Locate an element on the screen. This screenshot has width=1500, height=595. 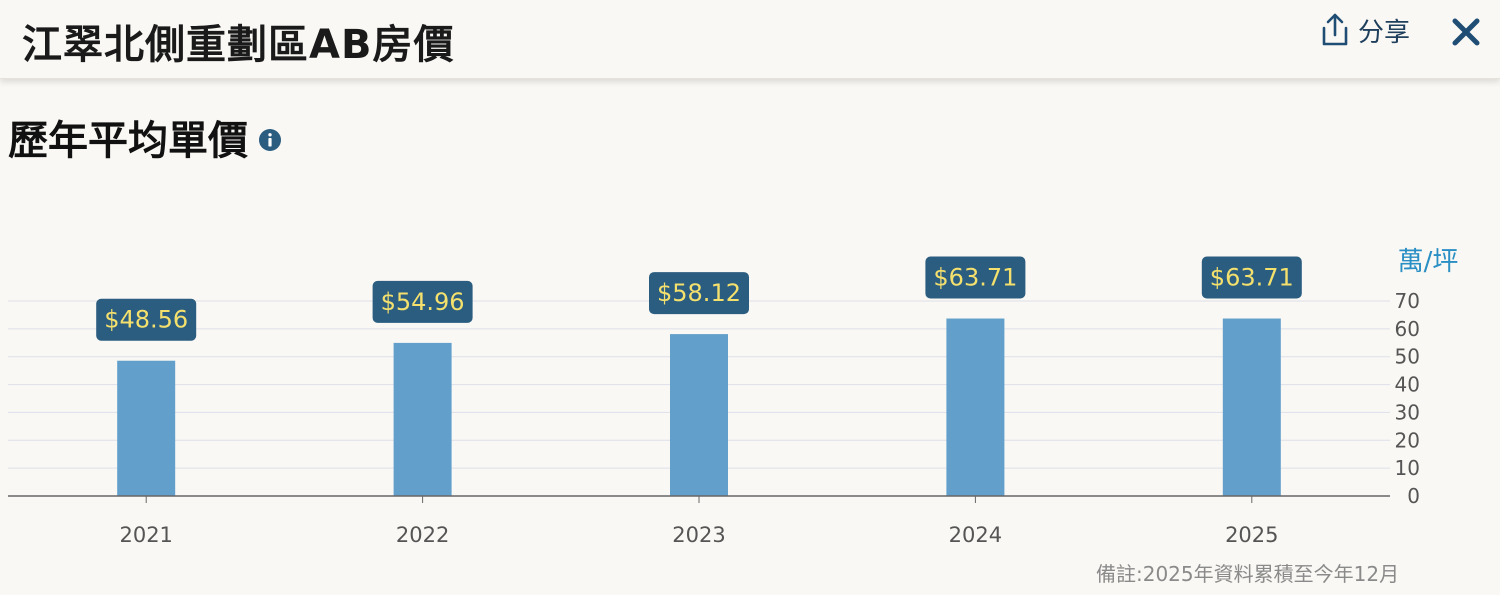
y-tick-label: 50 is located at coordinates (1407, 357).